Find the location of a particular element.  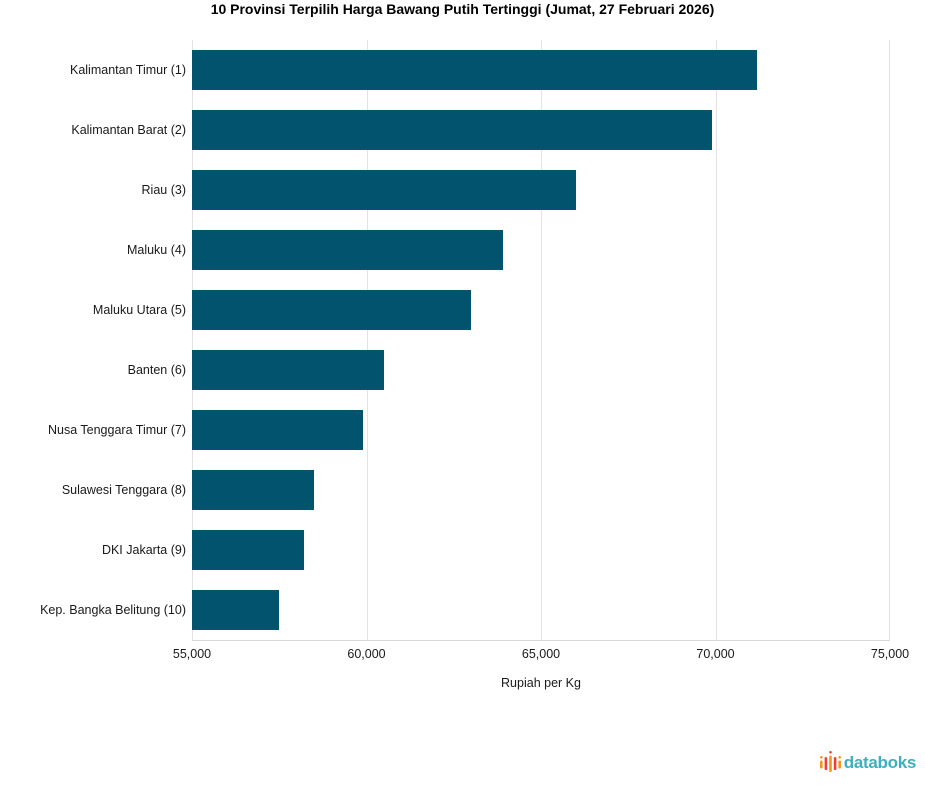

category-label: Kalimantan Barat (2) is located at coordinates (128, 130).